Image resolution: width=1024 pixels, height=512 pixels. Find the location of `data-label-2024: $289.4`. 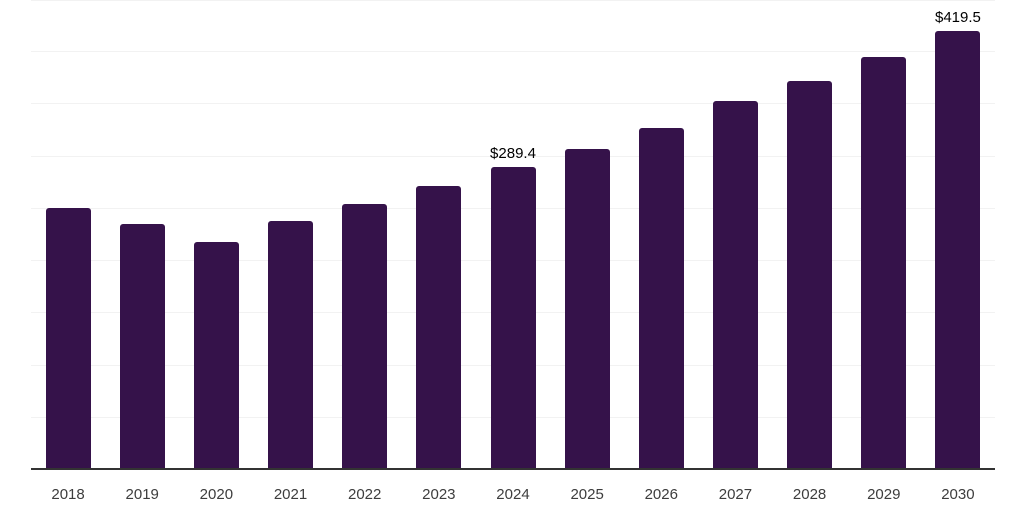

data-label-2024: $289.4 is located at coordinates (513, 153).